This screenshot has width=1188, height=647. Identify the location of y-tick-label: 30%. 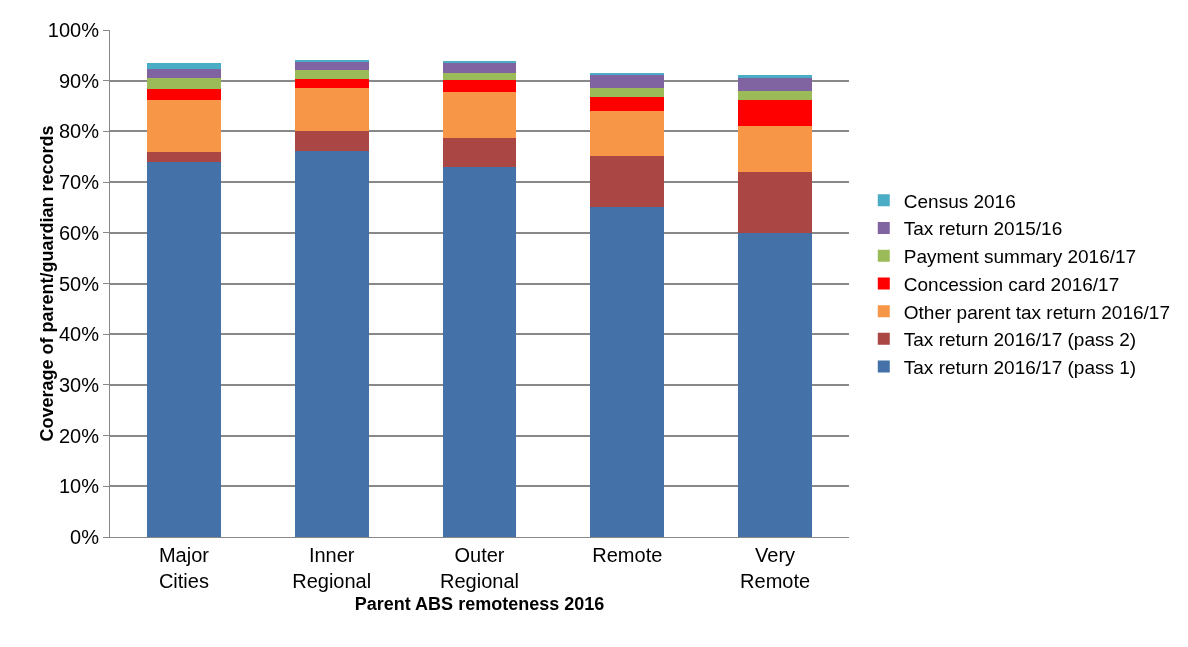
(79, 384).